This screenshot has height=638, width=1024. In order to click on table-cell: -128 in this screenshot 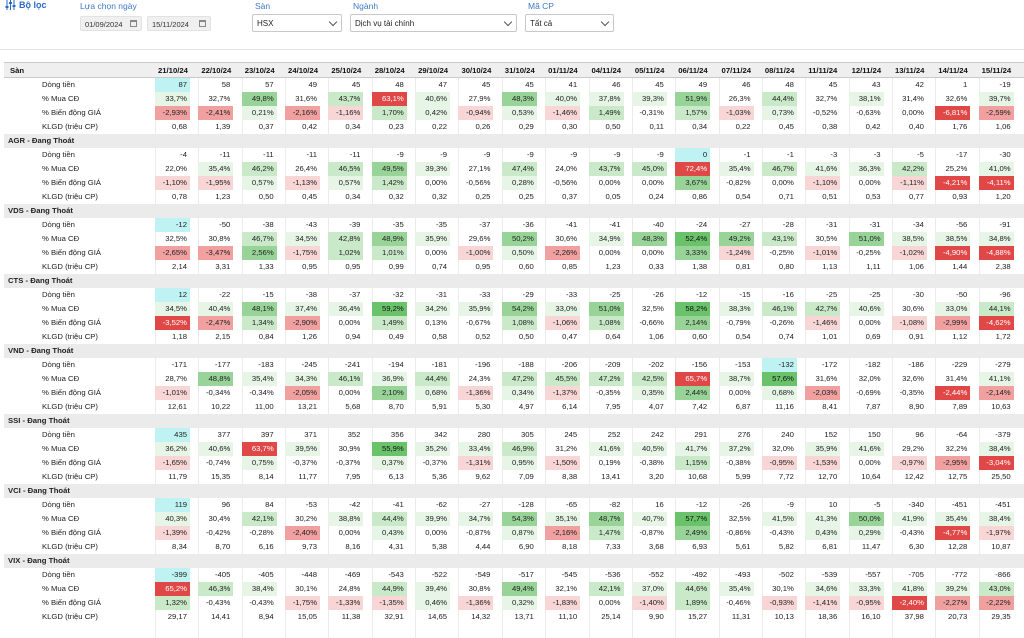, I will do `click(526, 504)`.